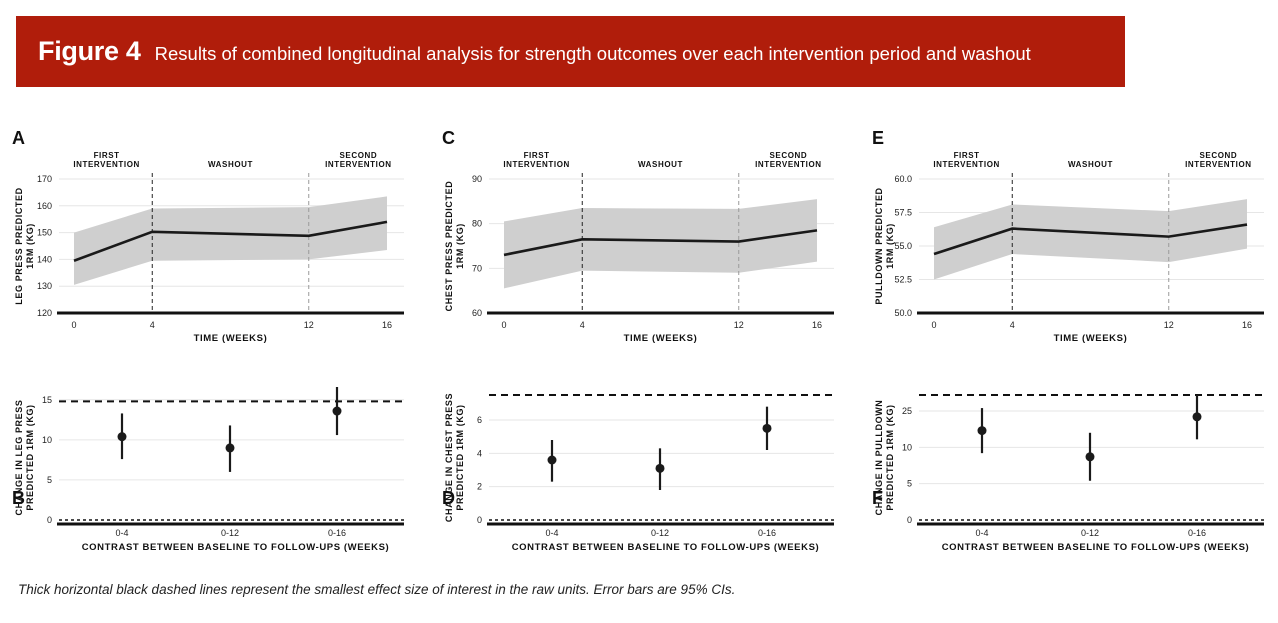 The height and width of the screenshot is (623, 1278). What do you see at coordinates (907, 411) in the screenshot?
I see `panel-f-y-tick-label: 25` at bounding box center [907, 411].